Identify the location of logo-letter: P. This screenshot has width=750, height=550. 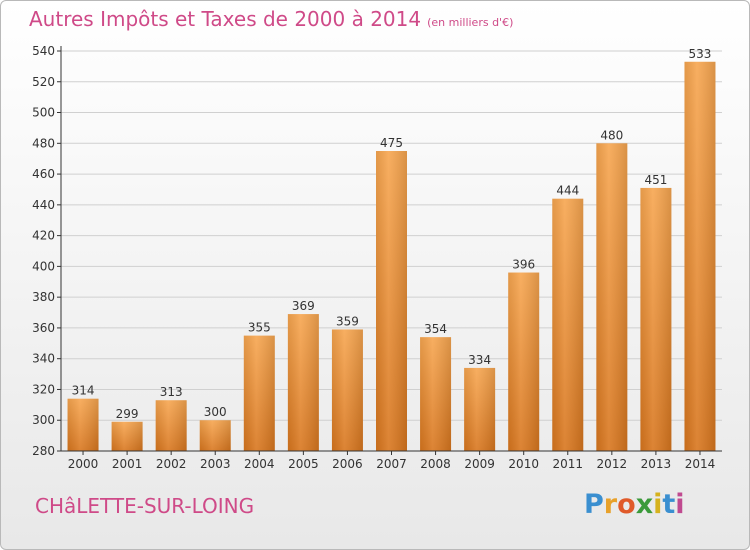
(594, 504).